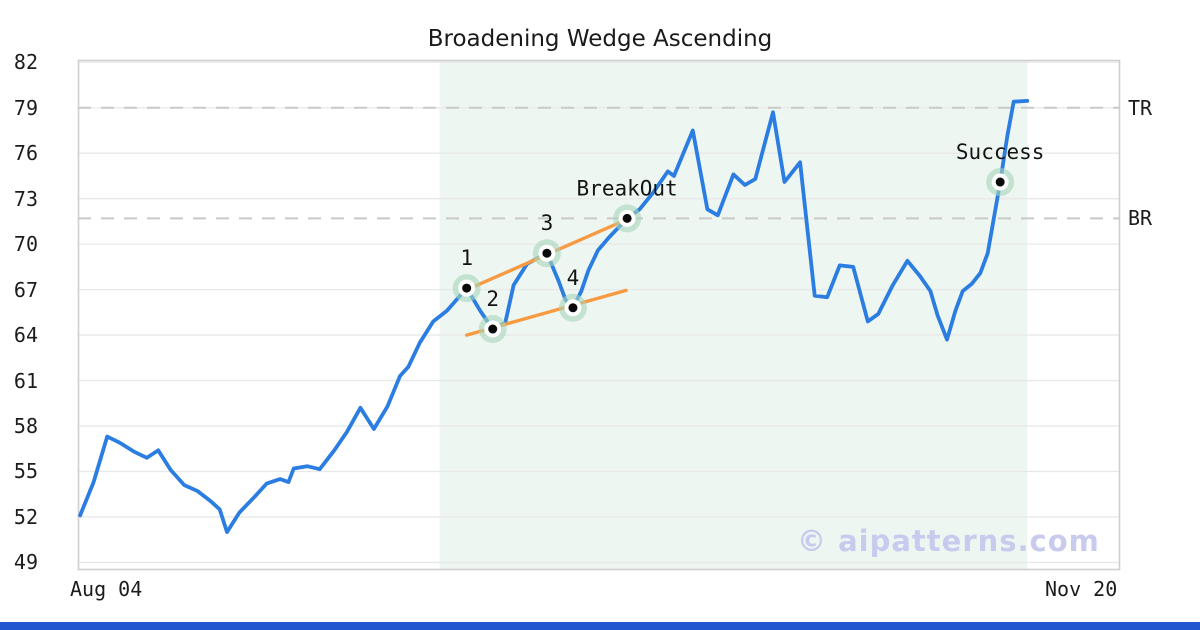 The width and height of the screenshot is (1200, 630). Describe the element at coordinates (25, 62) in the screenshot. I see `y-tick-label: 82` at that location.